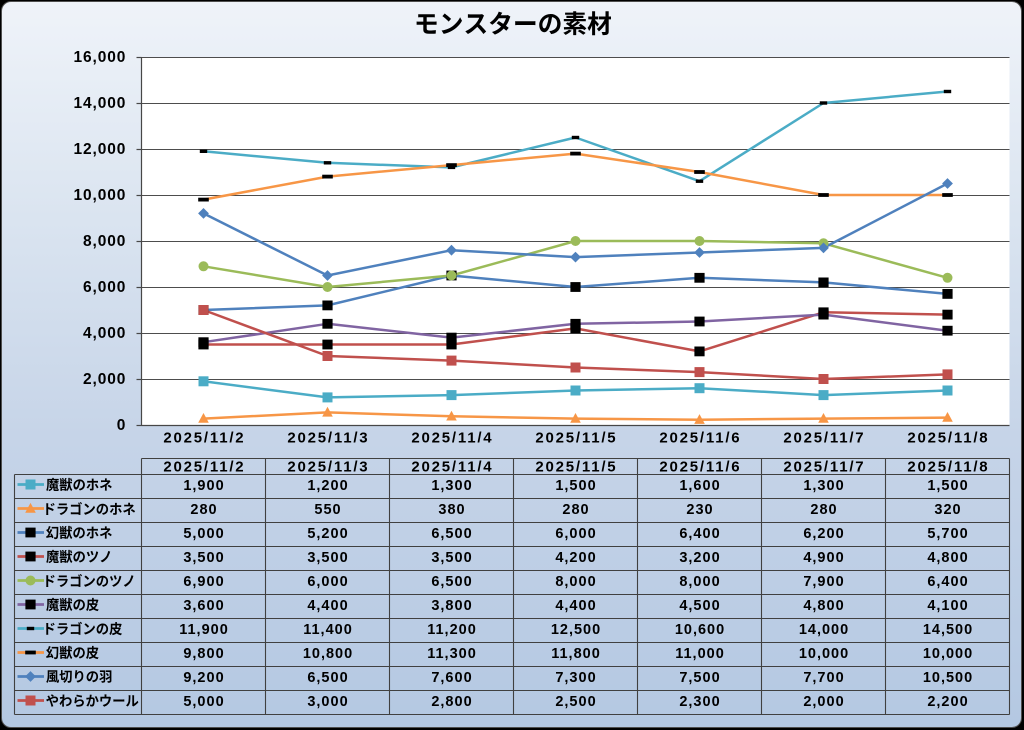 Image resolution: width=1024 pixels, height=730 pixels. Describe the element at coordinates (451, 510) in the screenshot. I see `svg-text: 380` at that location.